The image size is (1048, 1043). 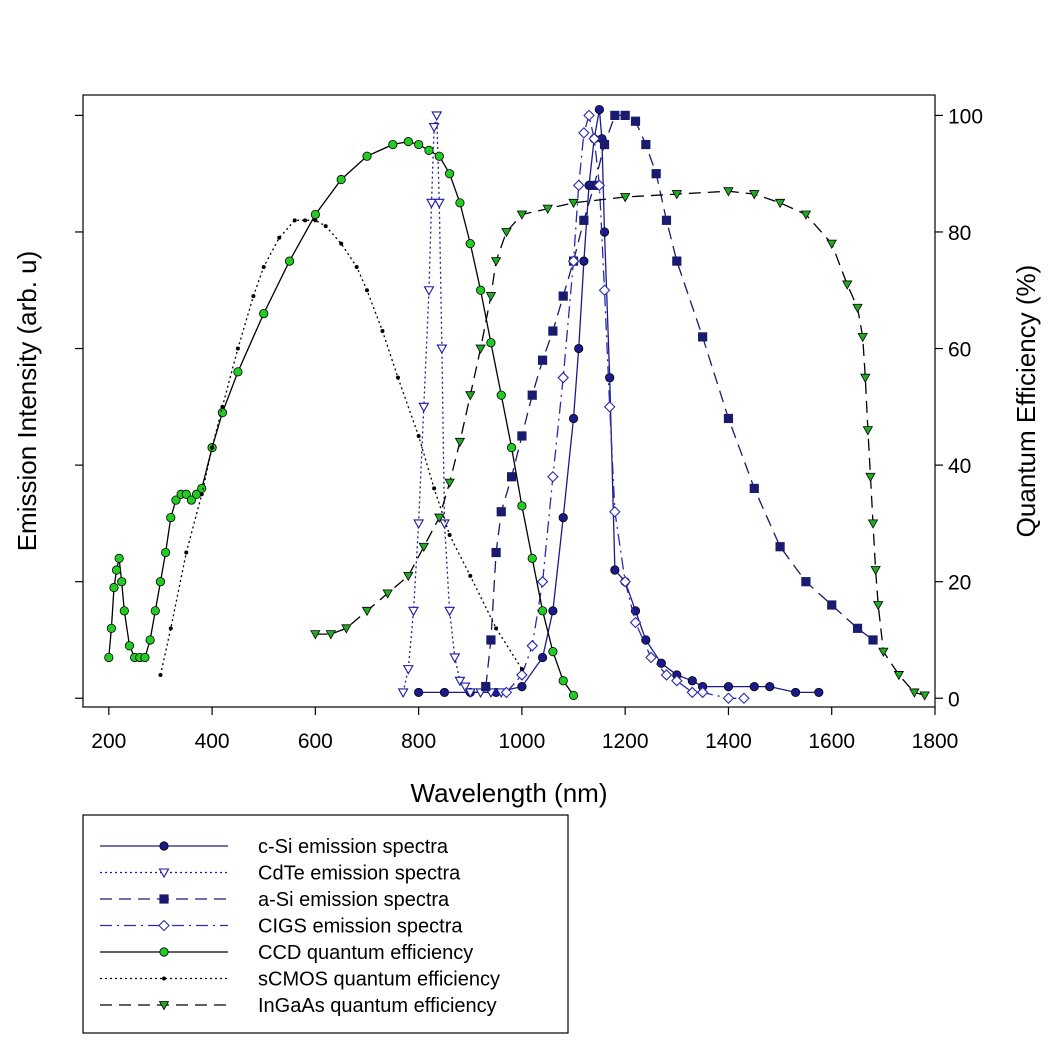 What do you see at coordinates (212, 741) in the screenshot?
I see `x-tick-label: 400` at bounding box center [212, 741].